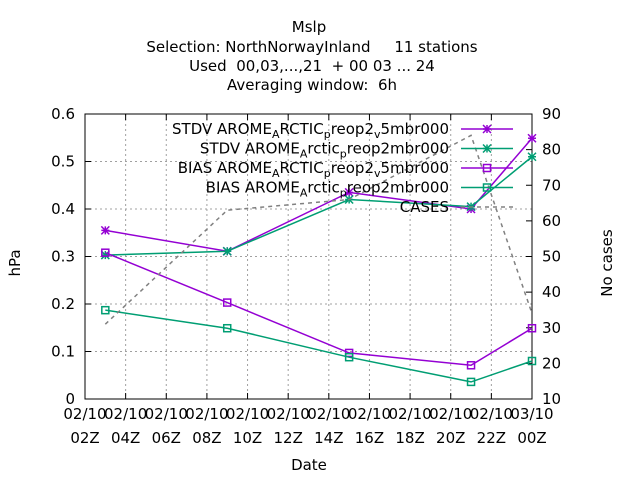 Image resolution: width=640 pixels, height=480 pixels. What do you see at coordinates (551, 221) in the screenshot?
I see `y2-tick-label: 60` at bounding box center [551, 221].